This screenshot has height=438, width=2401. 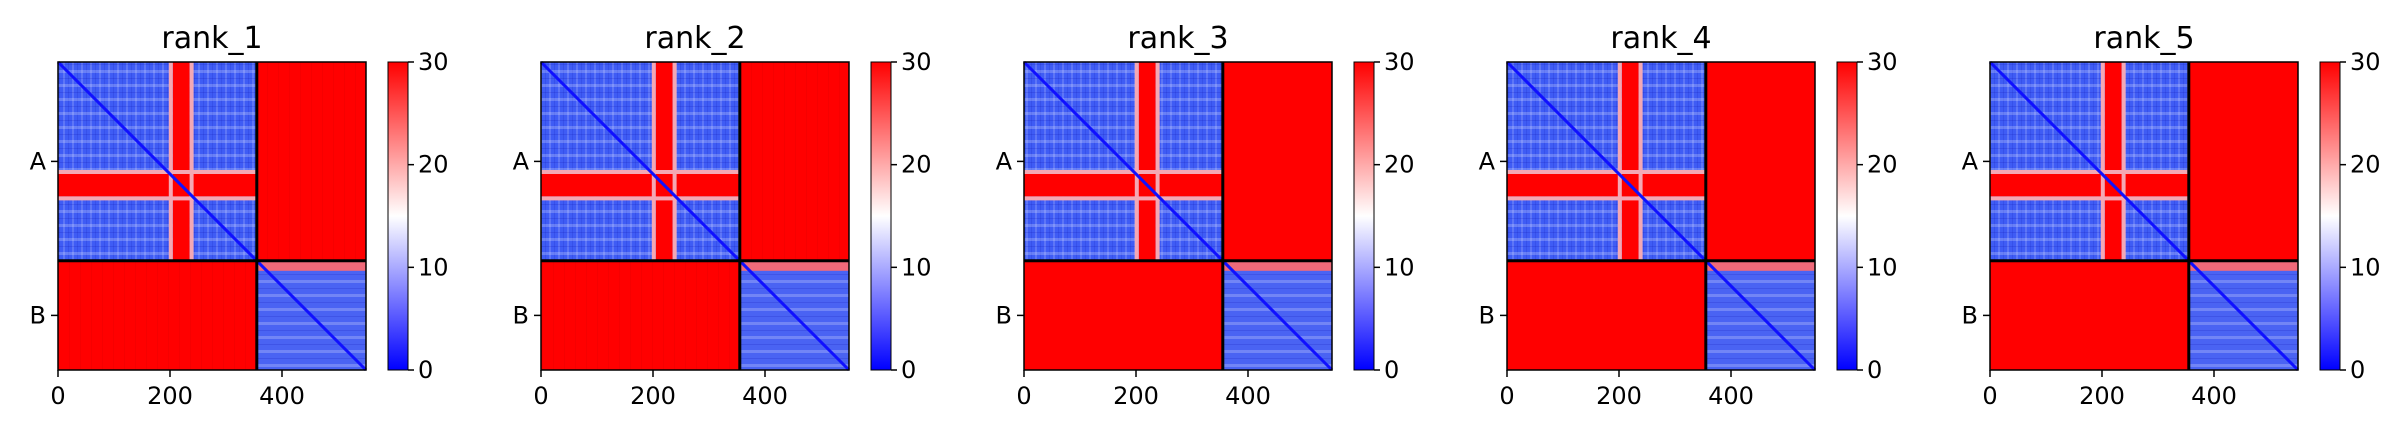 I want to click on panel-title: rank_4, so click(x=1660, y=38).